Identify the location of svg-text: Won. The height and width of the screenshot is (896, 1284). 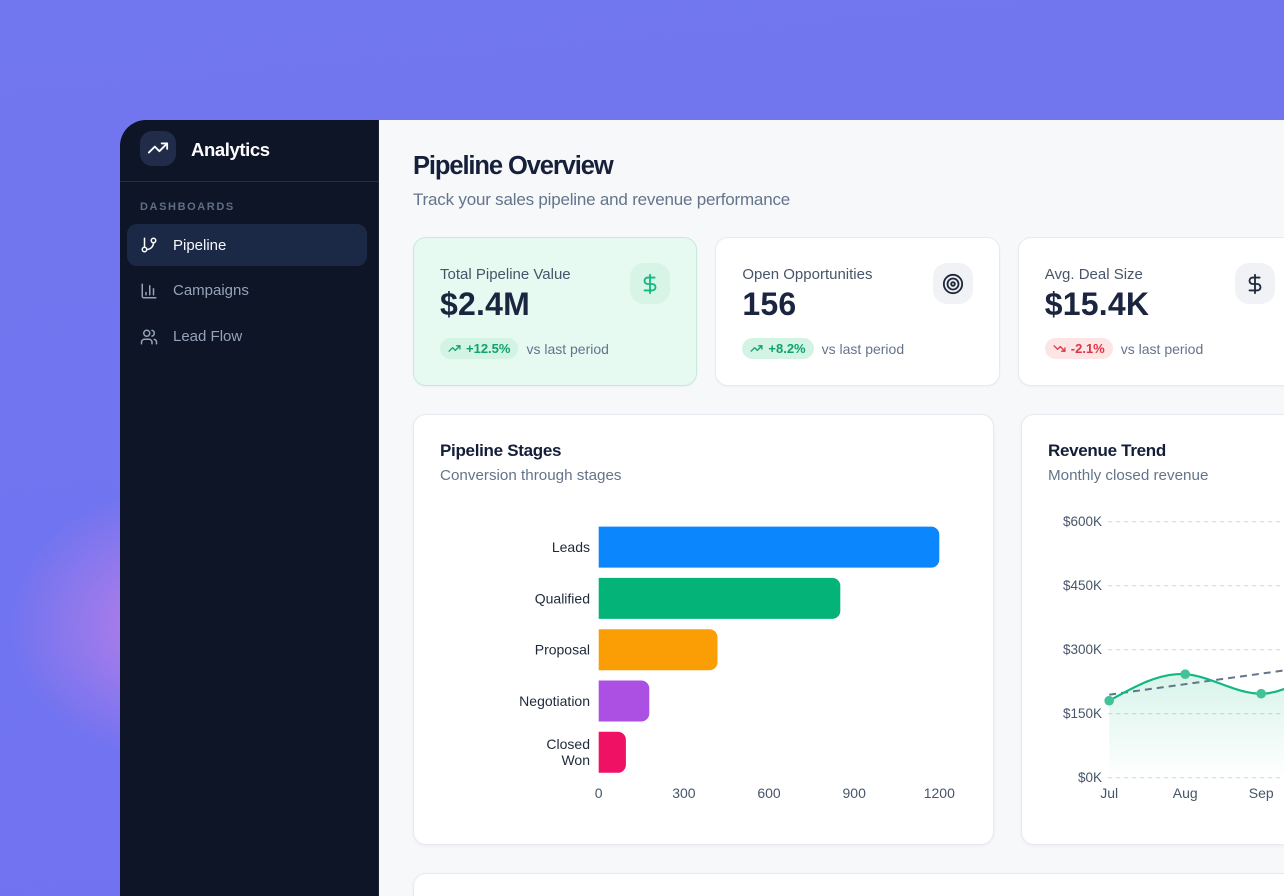
(575, 760).